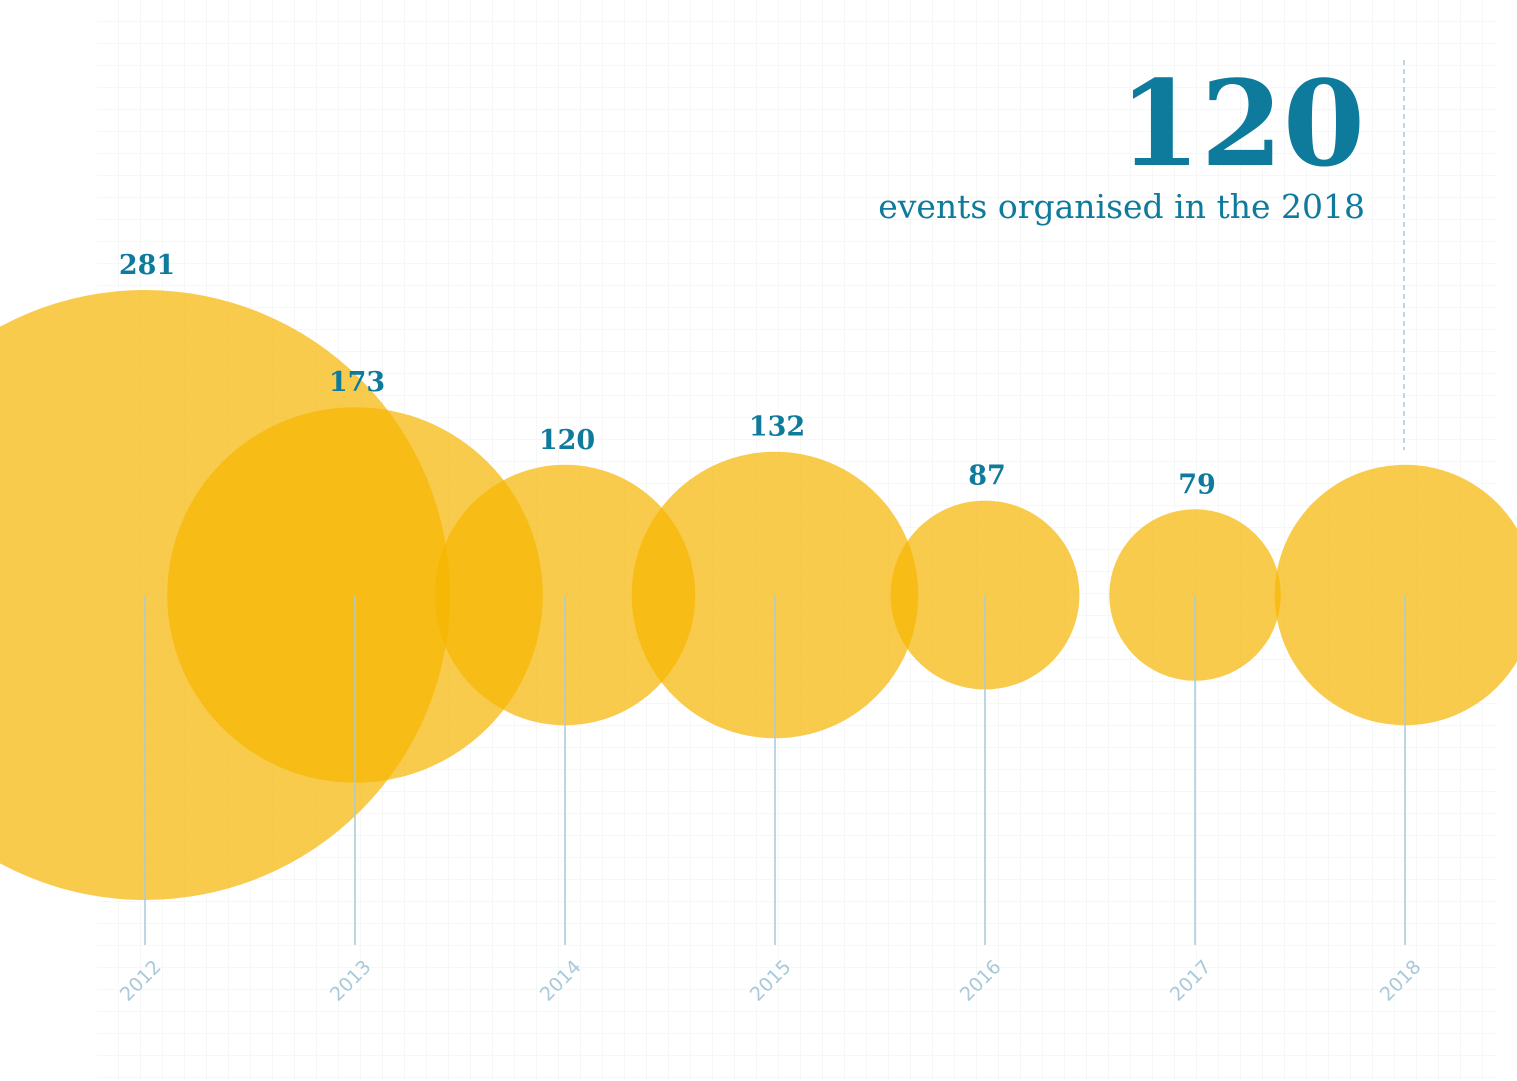 The image size is (1517, 1081). I want to click on bubble, so click(1395, 595).